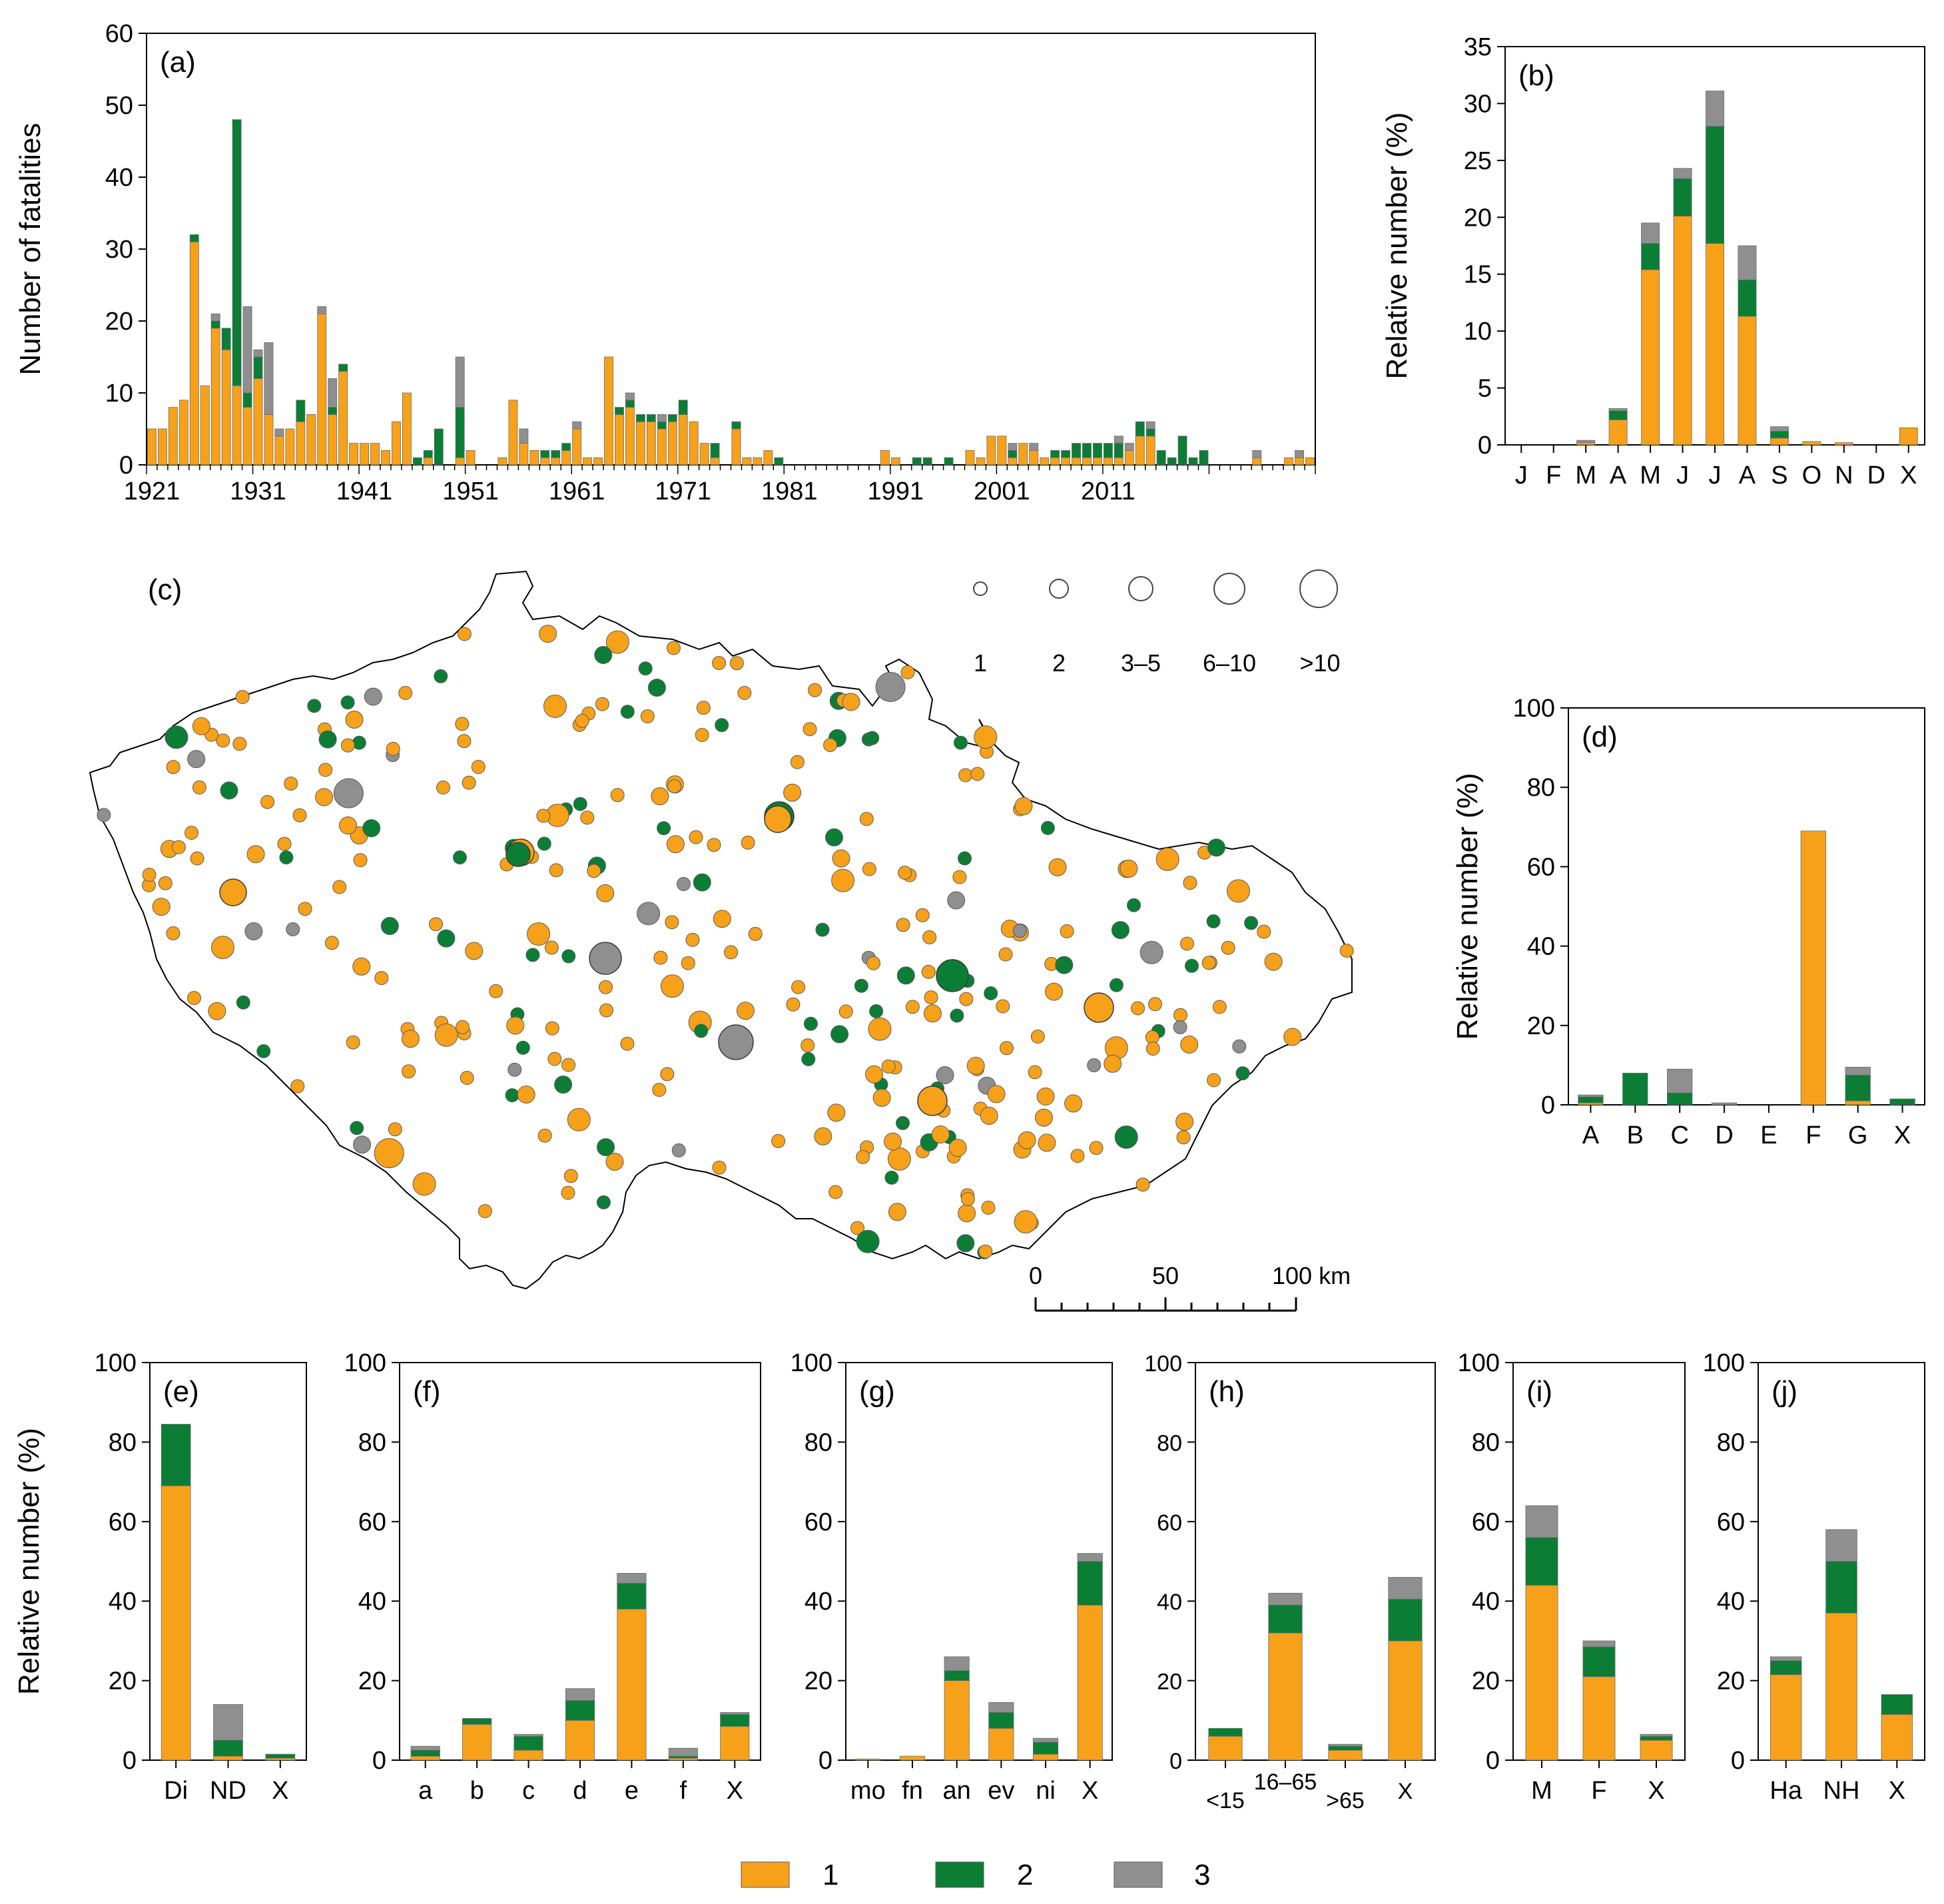  What do you see at coordinates (1553, 475) in the screenshot?
I see `x-tick-label: F` at bounding box center [1553, 475].